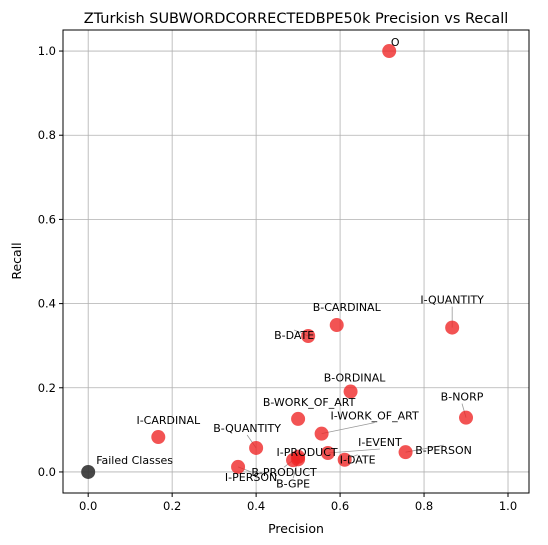 The height and width of the screenshot is (545, 548). I want to click on point-i-person, so click(238, 466).